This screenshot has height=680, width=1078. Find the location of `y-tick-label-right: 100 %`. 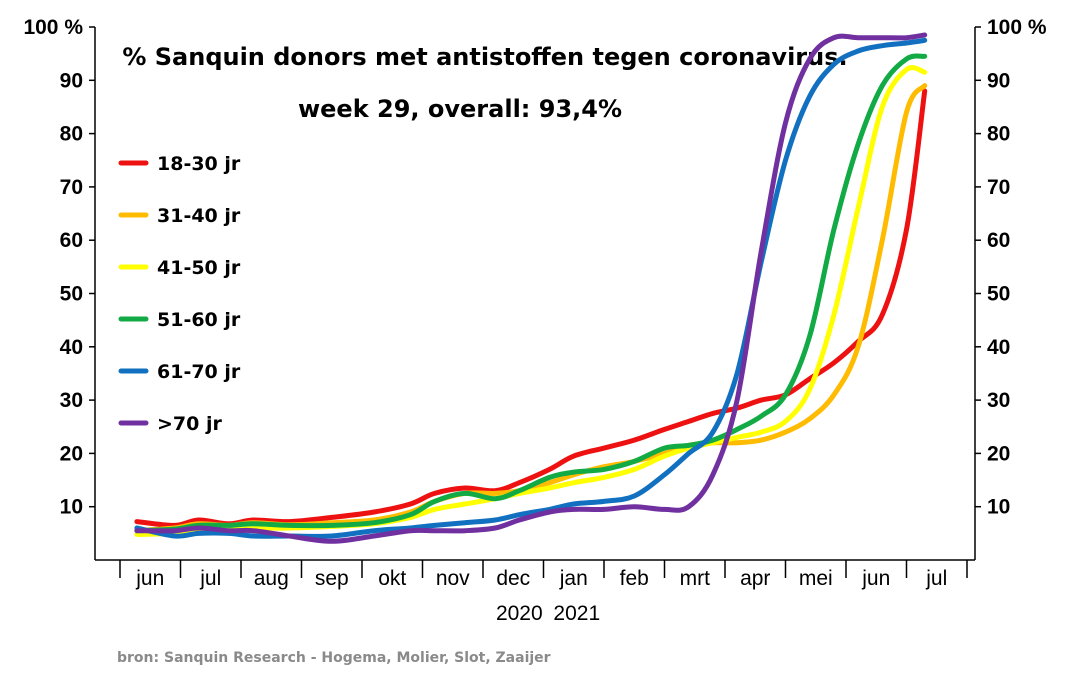

y-tick-label-right: 100 % is located at coordinates (1017, 27).